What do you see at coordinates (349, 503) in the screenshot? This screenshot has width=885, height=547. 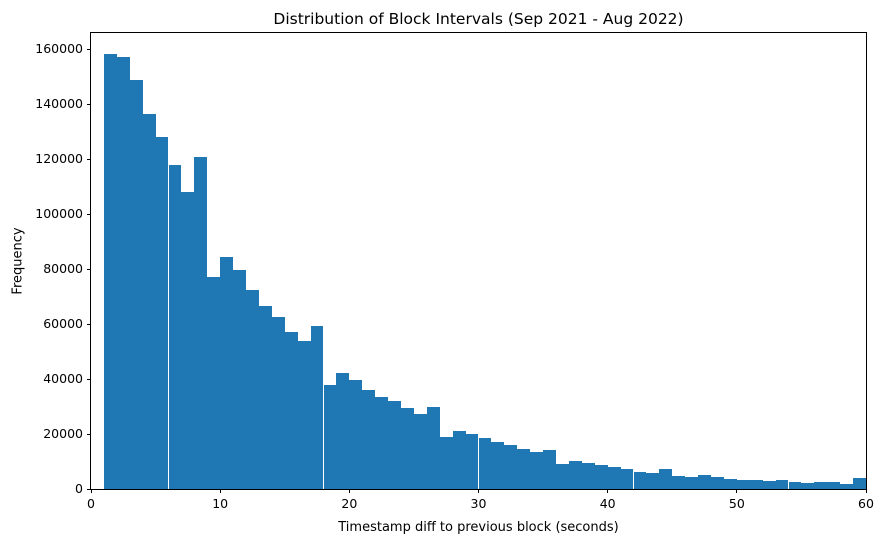 I see `x-tick-label: 20` at bounding box center [349, 503].